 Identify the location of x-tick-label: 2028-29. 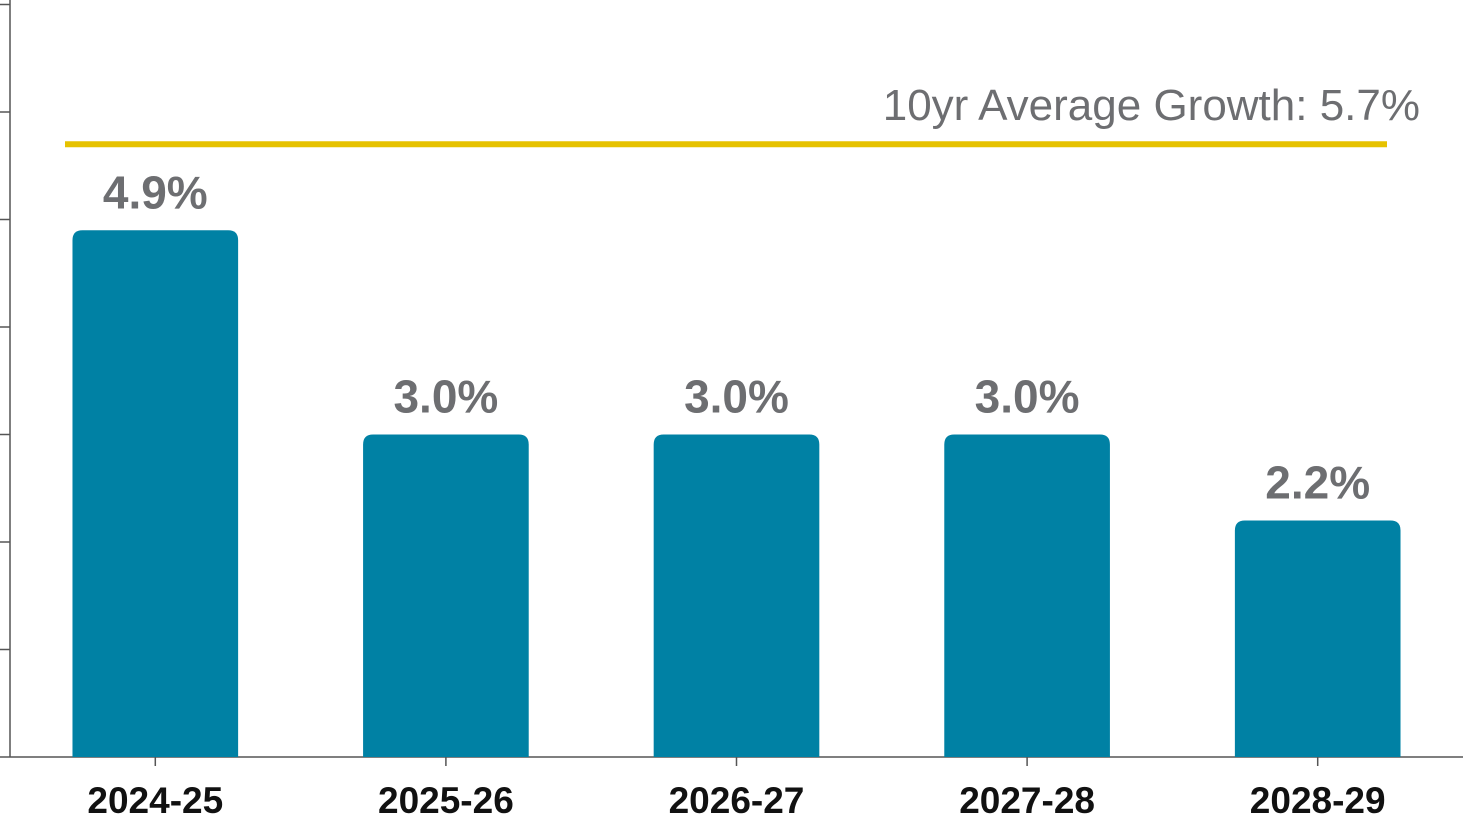
(1318, 800).